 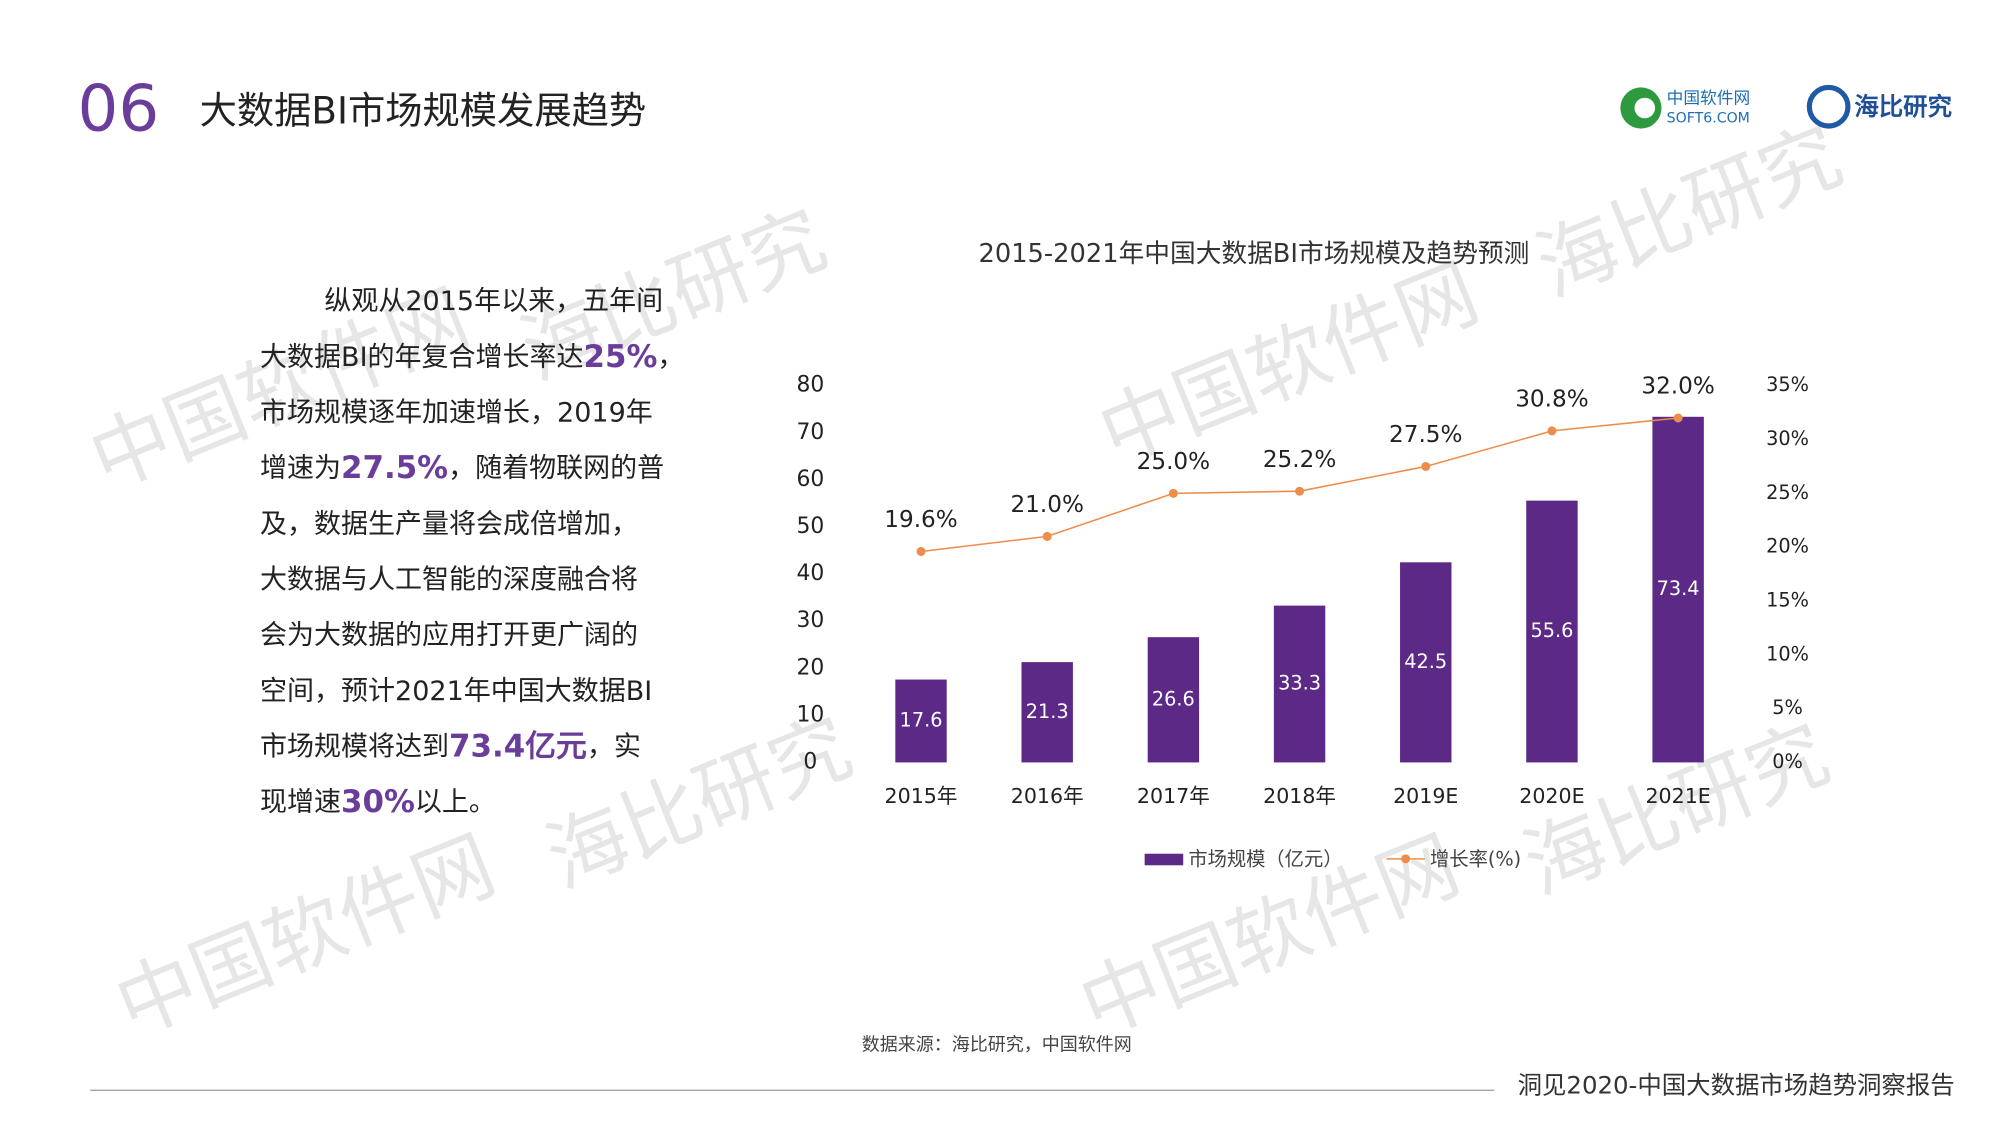 I want to click on legend-label: 市场规模（亿元）, so click(x=1265, y=859).